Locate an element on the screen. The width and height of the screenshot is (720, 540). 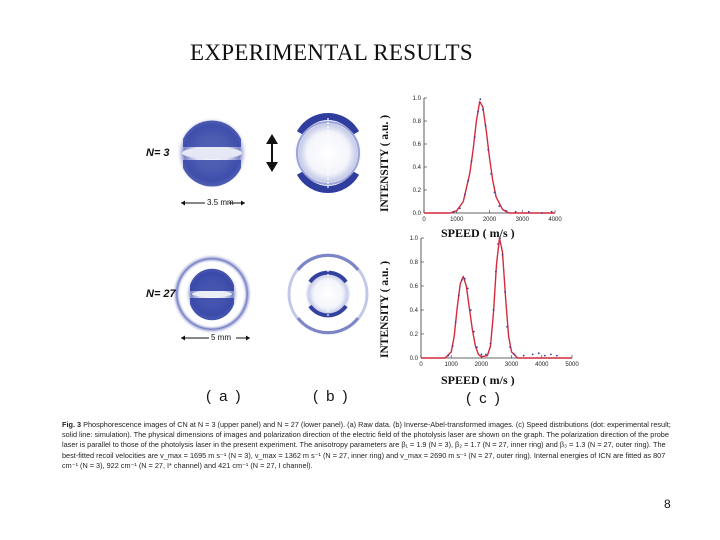
raw-image-n3 is located at coordinates (212, 153).